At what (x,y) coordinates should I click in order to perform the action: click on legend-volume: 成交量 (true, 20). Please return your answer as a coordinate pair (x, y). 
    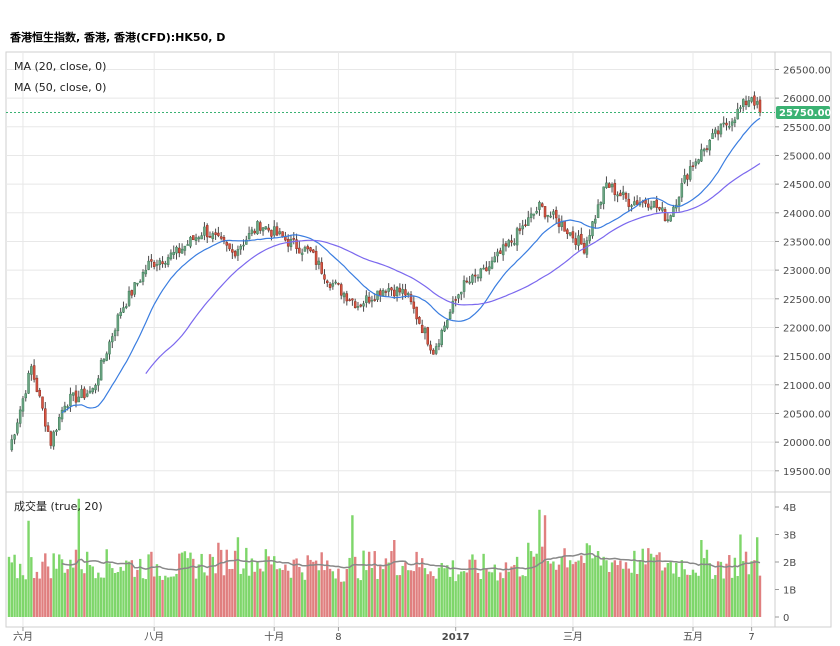
    Looking at the image, I should click on (58, 506).